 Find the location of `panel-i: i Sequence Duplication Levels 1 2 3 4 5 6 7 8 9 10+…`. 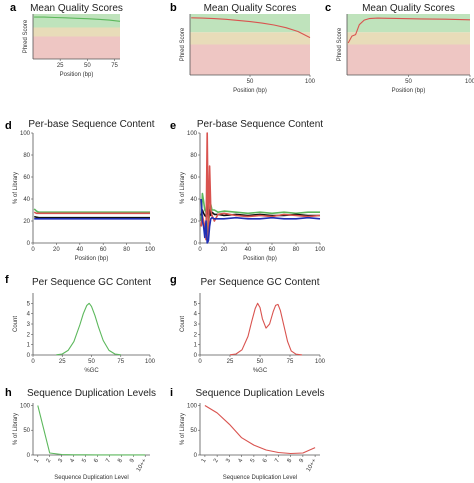

panel-i: i Sequence Duplication Levels 1 2 3 4 5 6 7 8 9 10+… is located at coordinates (247, 434).